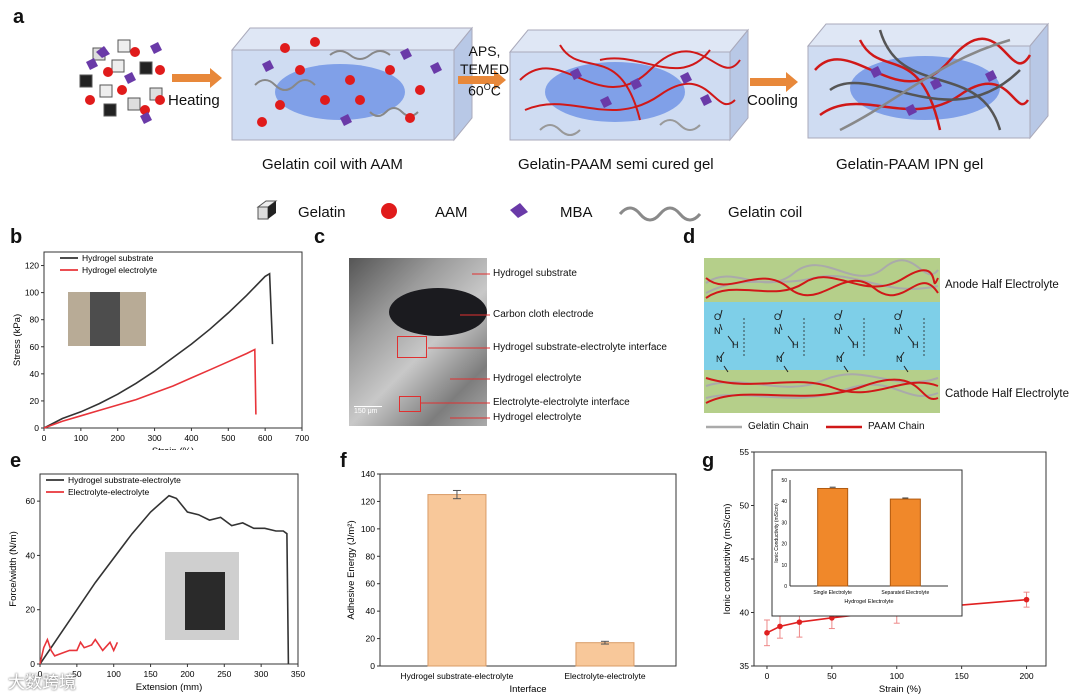  Describe the element at coordinates (1026, 676) in the screenshot. I see `g-xtick-label: 200` at that location.